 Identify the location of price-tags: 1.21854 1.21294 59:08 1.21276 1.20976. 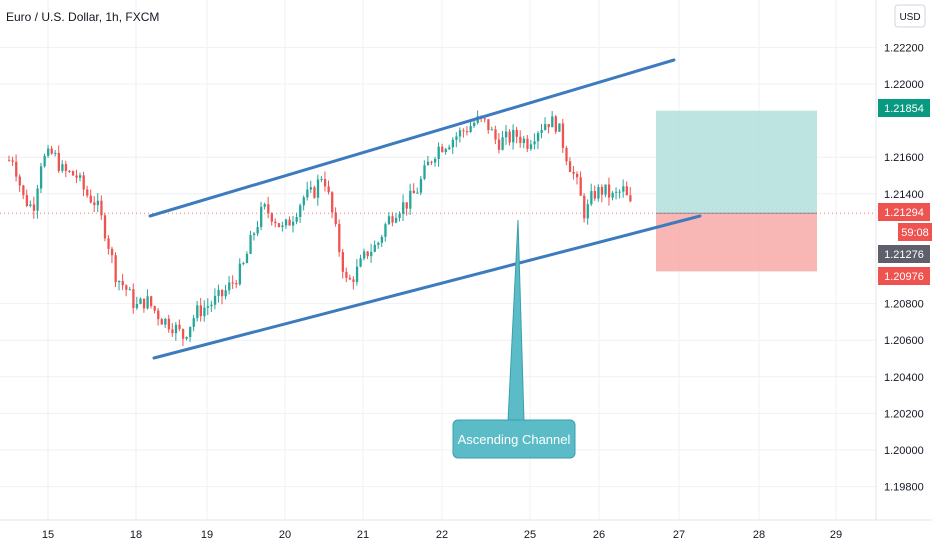
(905, 192).